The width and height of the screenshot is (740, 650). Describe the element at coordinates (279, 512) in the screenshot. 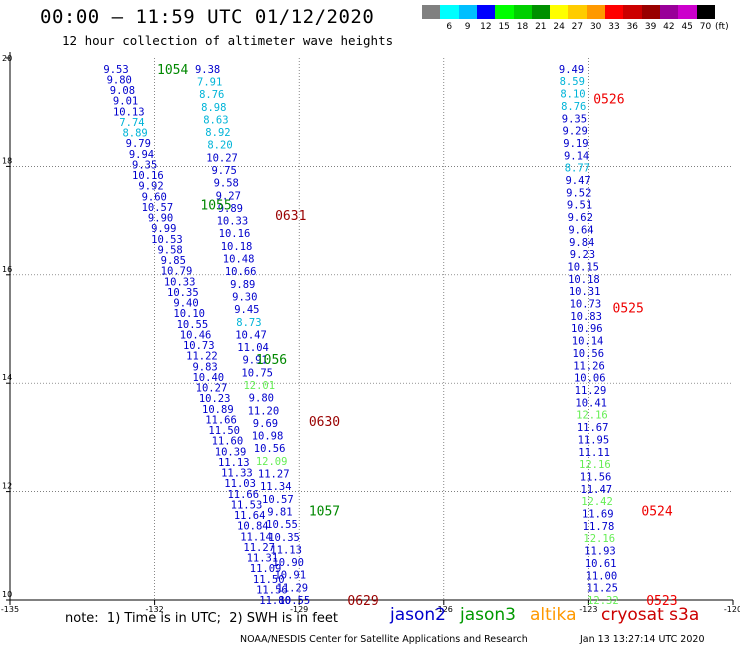

I see `swh-value: 9.81` at that location.